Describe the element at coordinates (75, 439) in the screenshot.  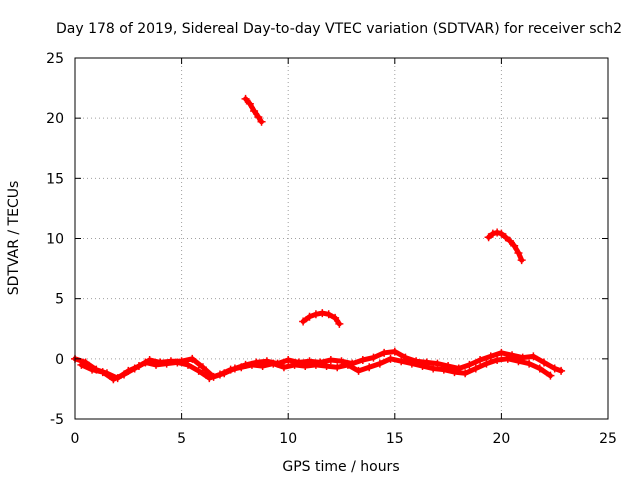
I see `x-tick-label: 0` at that location.